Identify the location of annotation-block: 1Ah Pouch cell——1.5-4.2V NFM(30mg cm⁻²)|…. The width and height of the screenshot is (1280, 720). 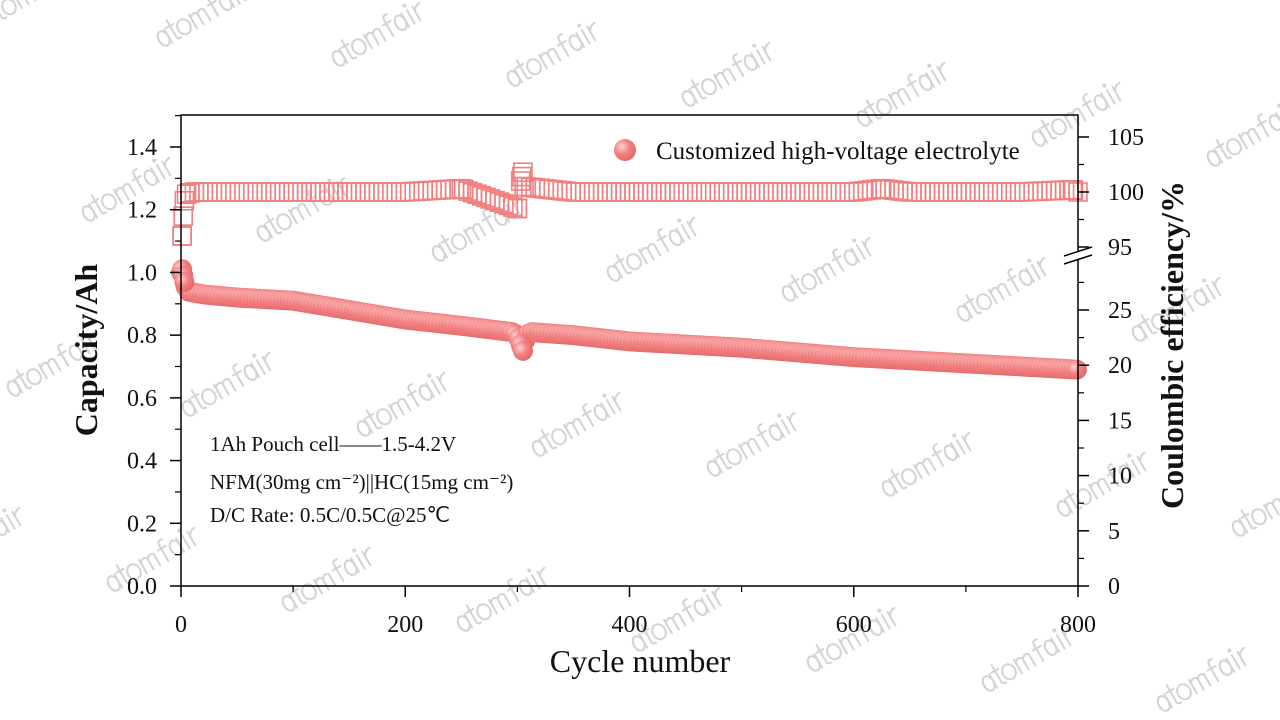
(361, 479).